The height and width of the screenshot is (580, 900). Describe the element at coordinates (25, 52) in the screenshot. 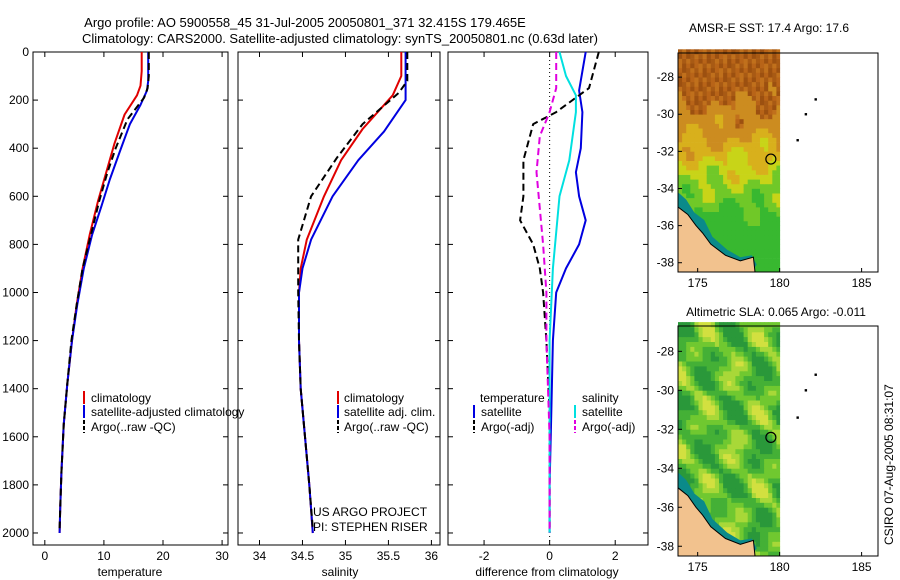

I see `depth-tick-label: 0` at that location.